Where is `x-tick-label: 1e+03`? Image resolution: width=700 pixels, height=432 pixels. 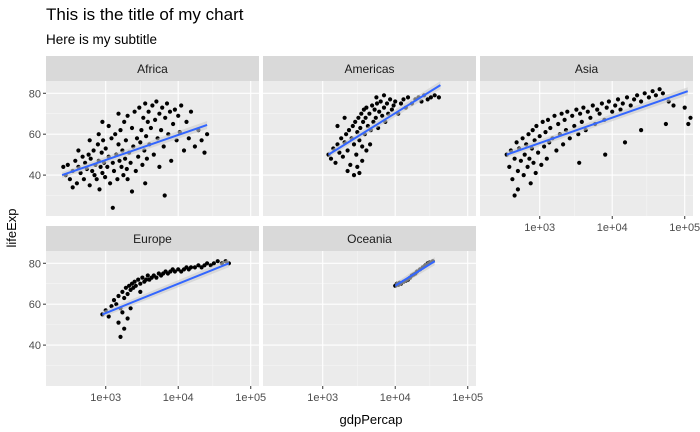
x-tick-label: 1e+03 is located at coordinates (105, 398).